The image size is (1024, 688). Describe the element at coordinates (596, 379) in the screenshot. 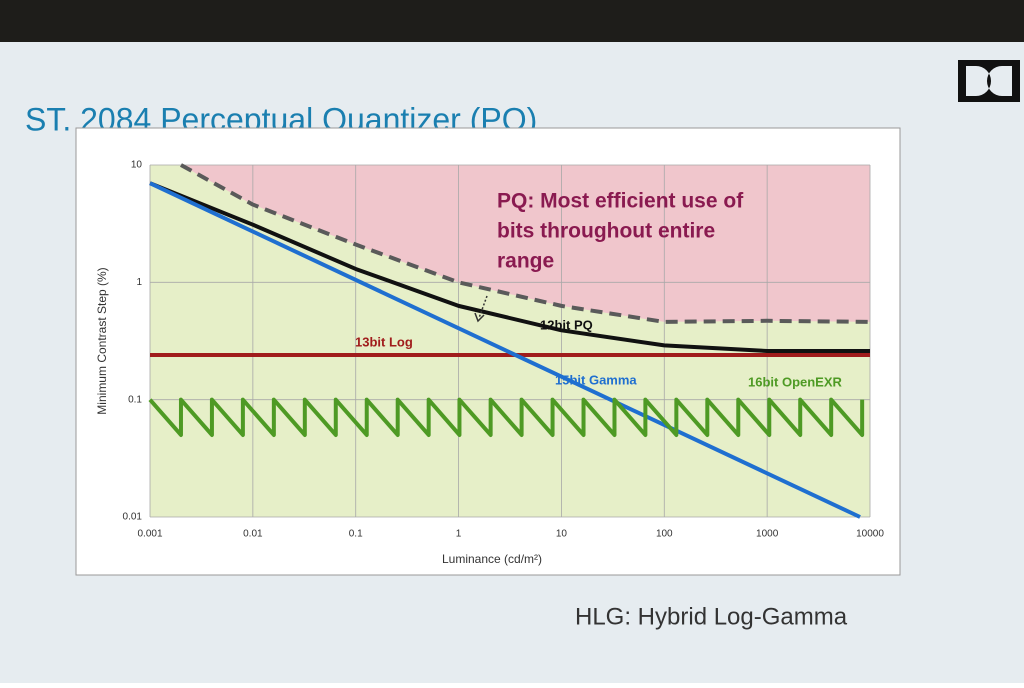

I see `series-label: 15bit Gamma` at that location.